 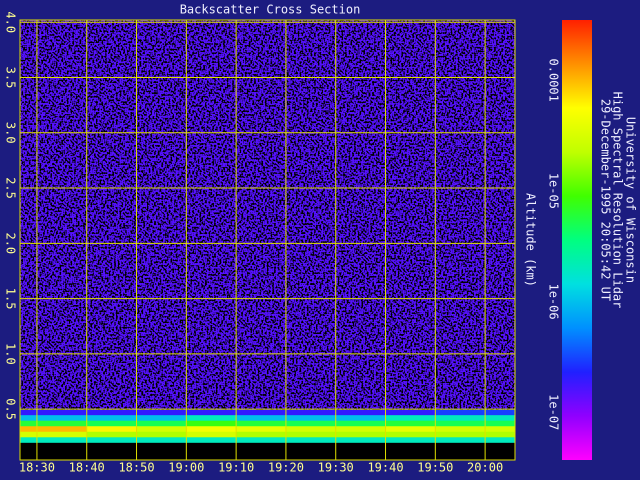 What do you see at coordinates (485, 468) in the screenshot?
I see `x-tick-label: 20:00` at bounding box center [485, 468].